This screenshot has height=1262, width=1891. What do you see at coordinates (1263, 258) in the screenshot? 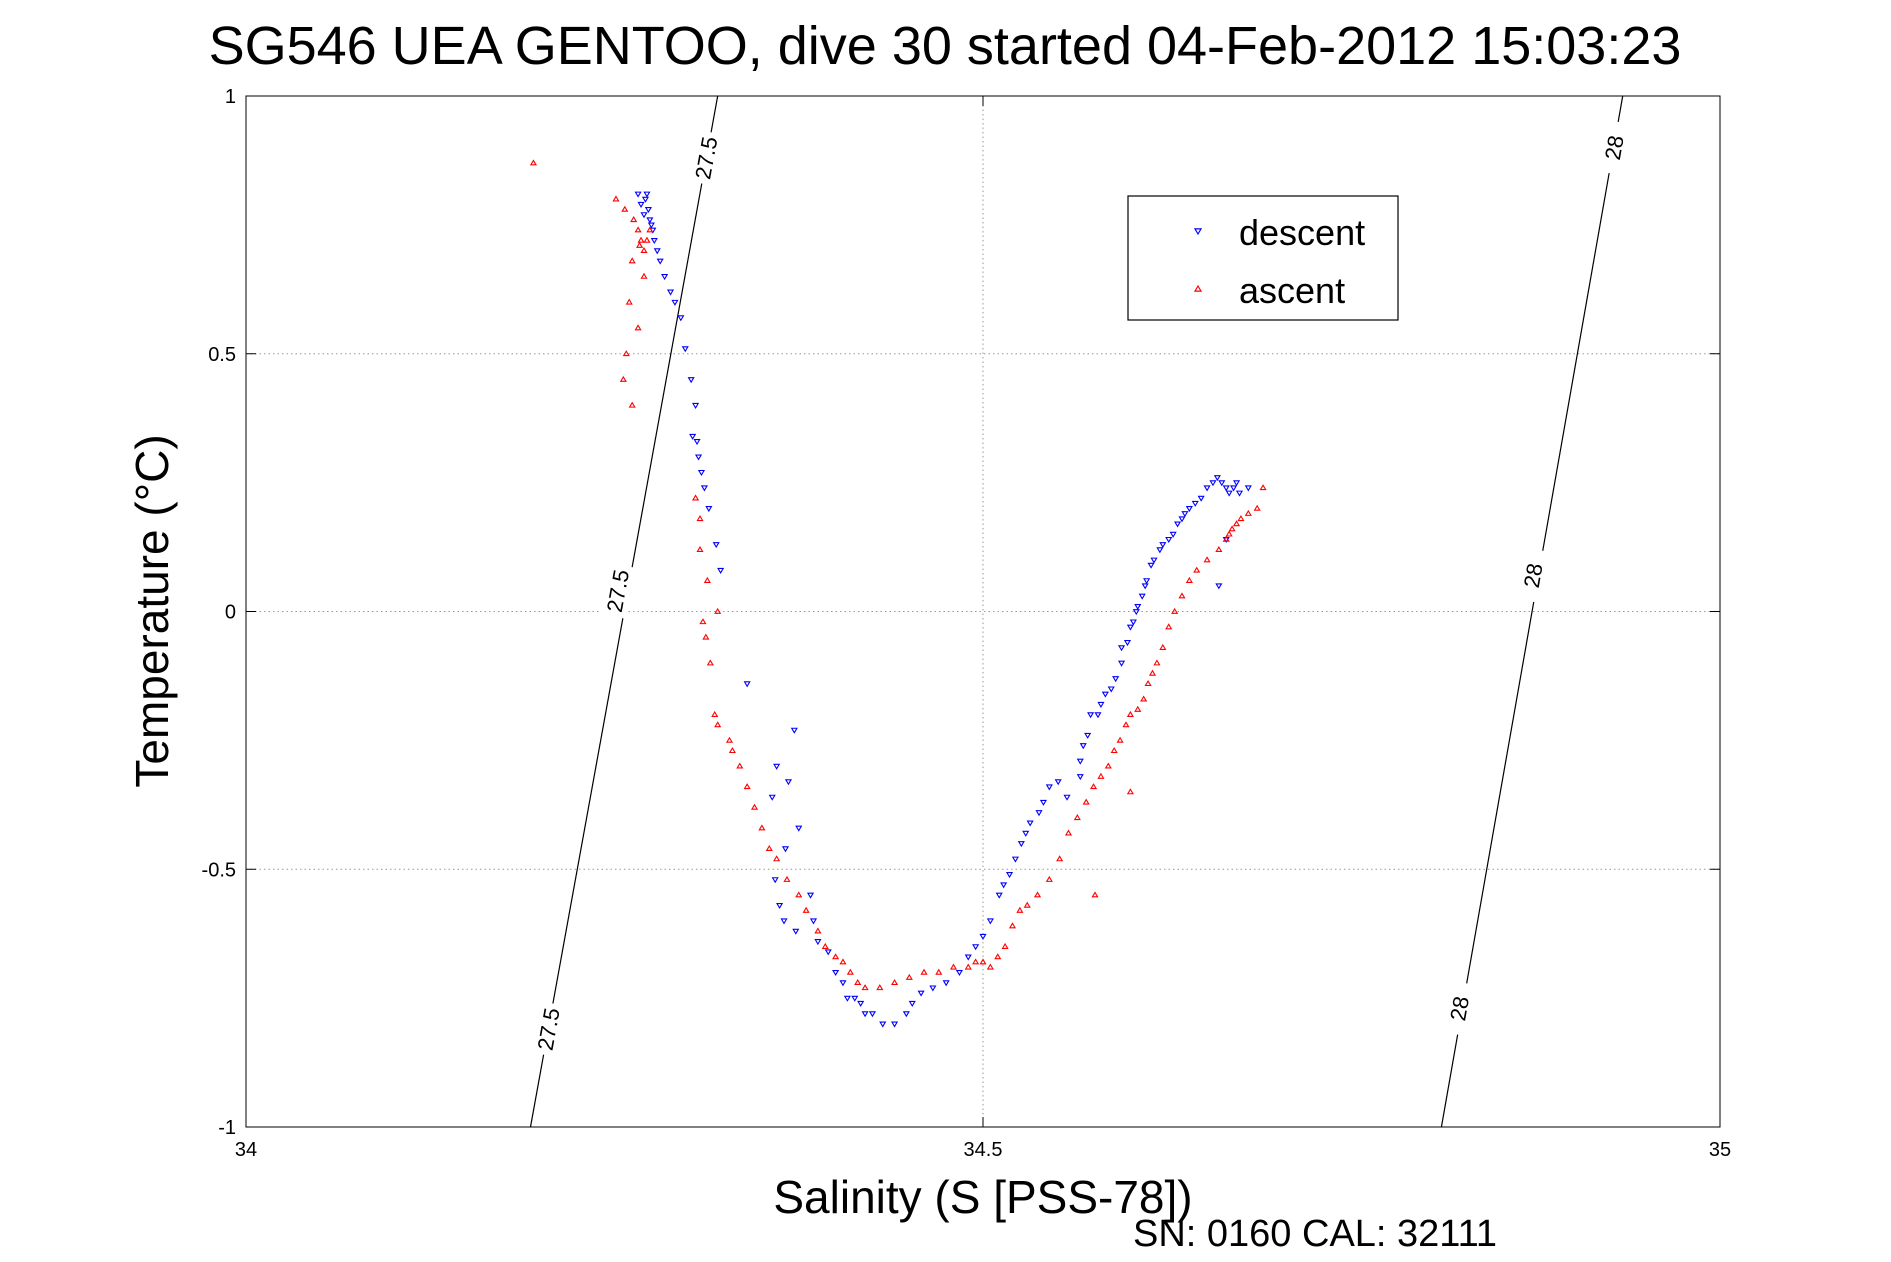
I see `legend-box` at bounding box center [1263, 258].